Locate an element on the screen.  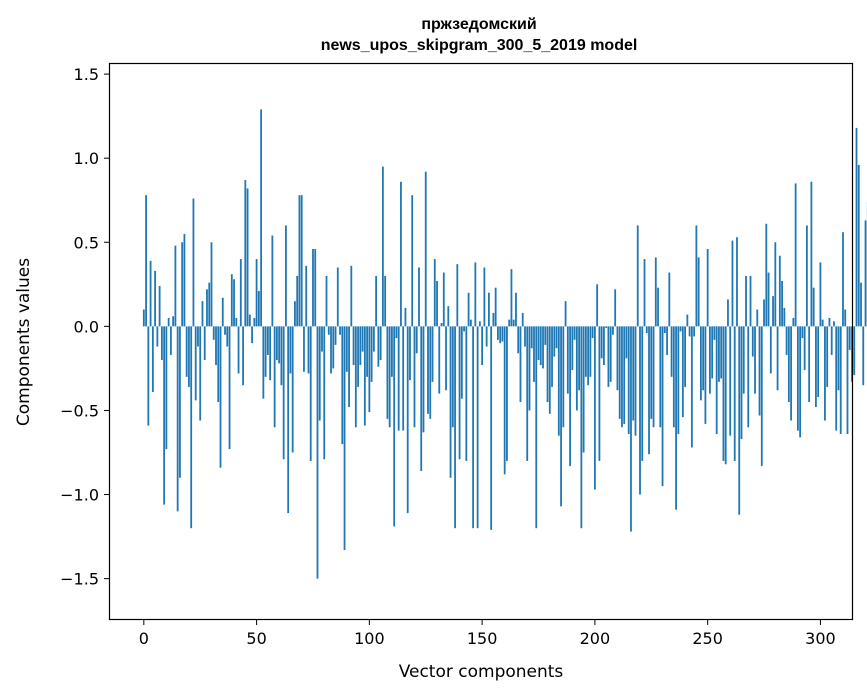
y-tick-label: −1.5 is located at coordinates (79, 579).